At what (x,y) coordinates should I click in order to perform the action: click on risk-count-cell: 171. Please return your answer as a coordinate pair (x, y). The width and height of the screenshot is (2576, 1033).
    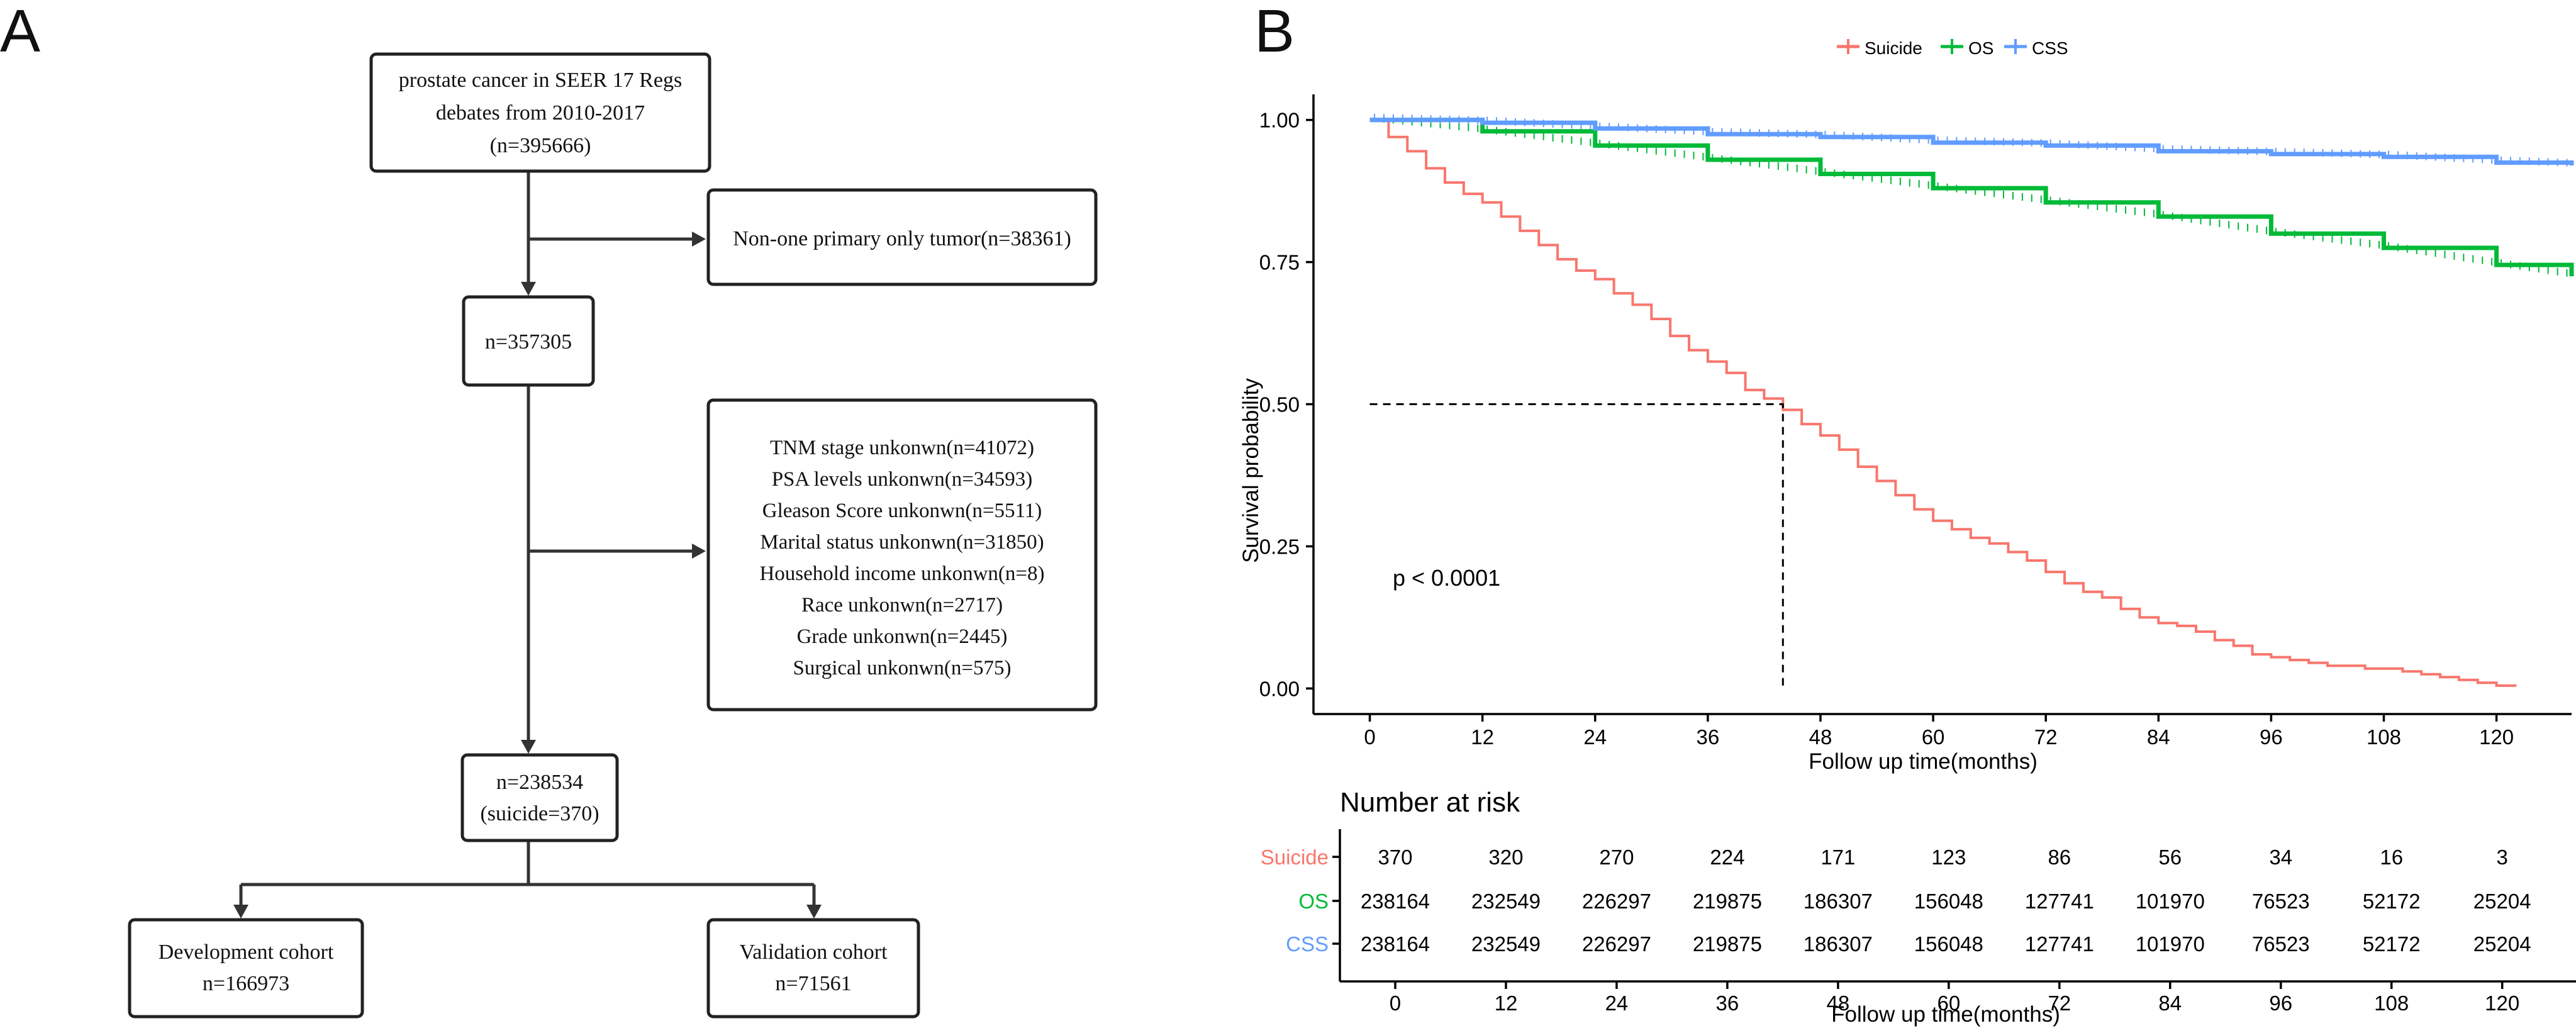
    Looking at the image, I should click on (1837, 857).